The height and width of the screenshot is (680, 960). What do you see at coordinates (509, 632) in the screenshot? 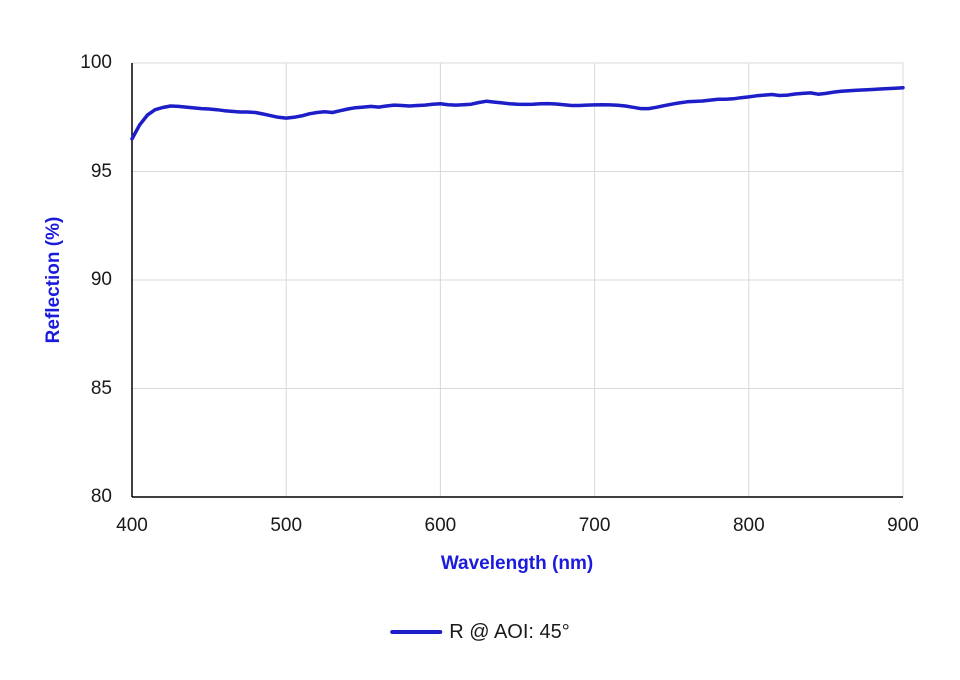
I see `legend-series-label: R @ AOI: 45°` at bounding box center [509, 632].